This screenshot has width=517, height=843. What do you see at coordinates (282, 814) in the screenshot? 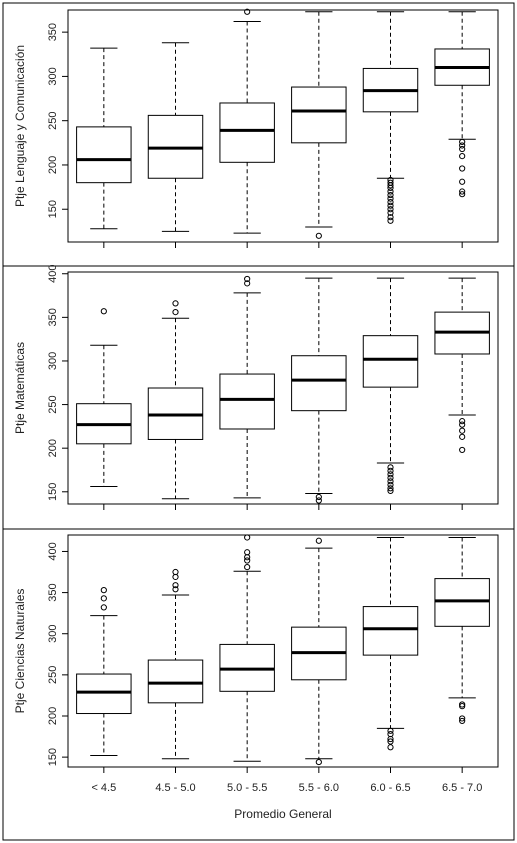
I see `x-axis-label: Promedio General` at bounding box center [282, 814].